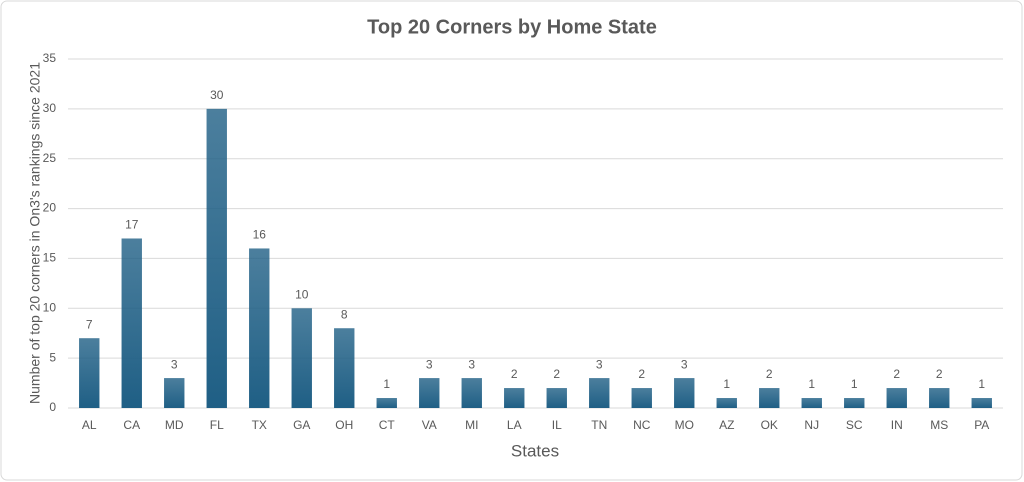 The height and width of the screenshot is (482, 1024). Describe the element at coordinates (302, 294) in the screenshot. I see `data-label: 10` at that location.